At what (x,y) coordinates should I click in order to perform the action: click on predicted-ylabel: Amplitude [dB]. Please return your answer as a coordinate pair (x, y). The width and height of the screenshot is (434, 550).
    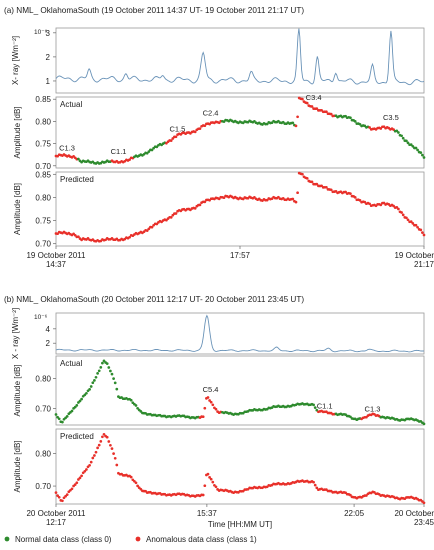
    Looking at the image, I should click on (17, 466).